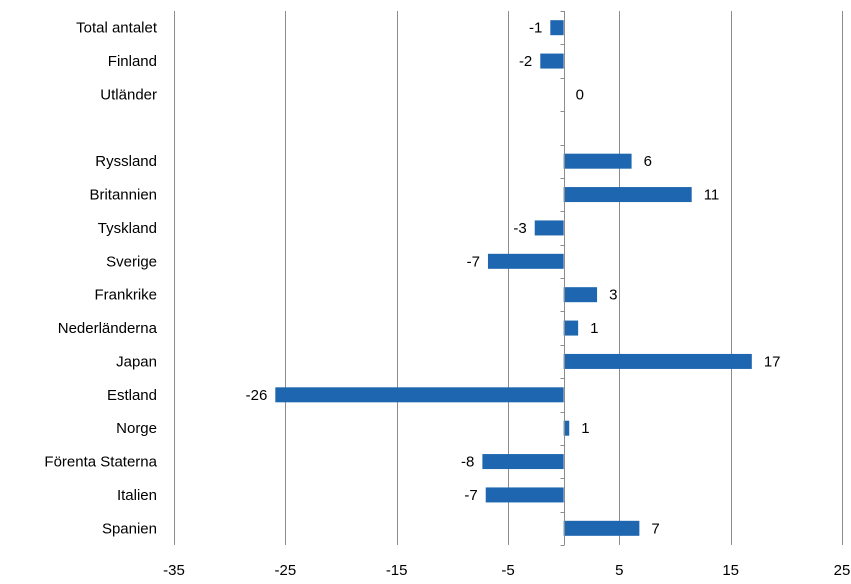 The image size is (851, 584). What do you see at coordinates (174, 570) in the screenshot?
I see `x-tick-label: -35` at bounding box center [174, 570].